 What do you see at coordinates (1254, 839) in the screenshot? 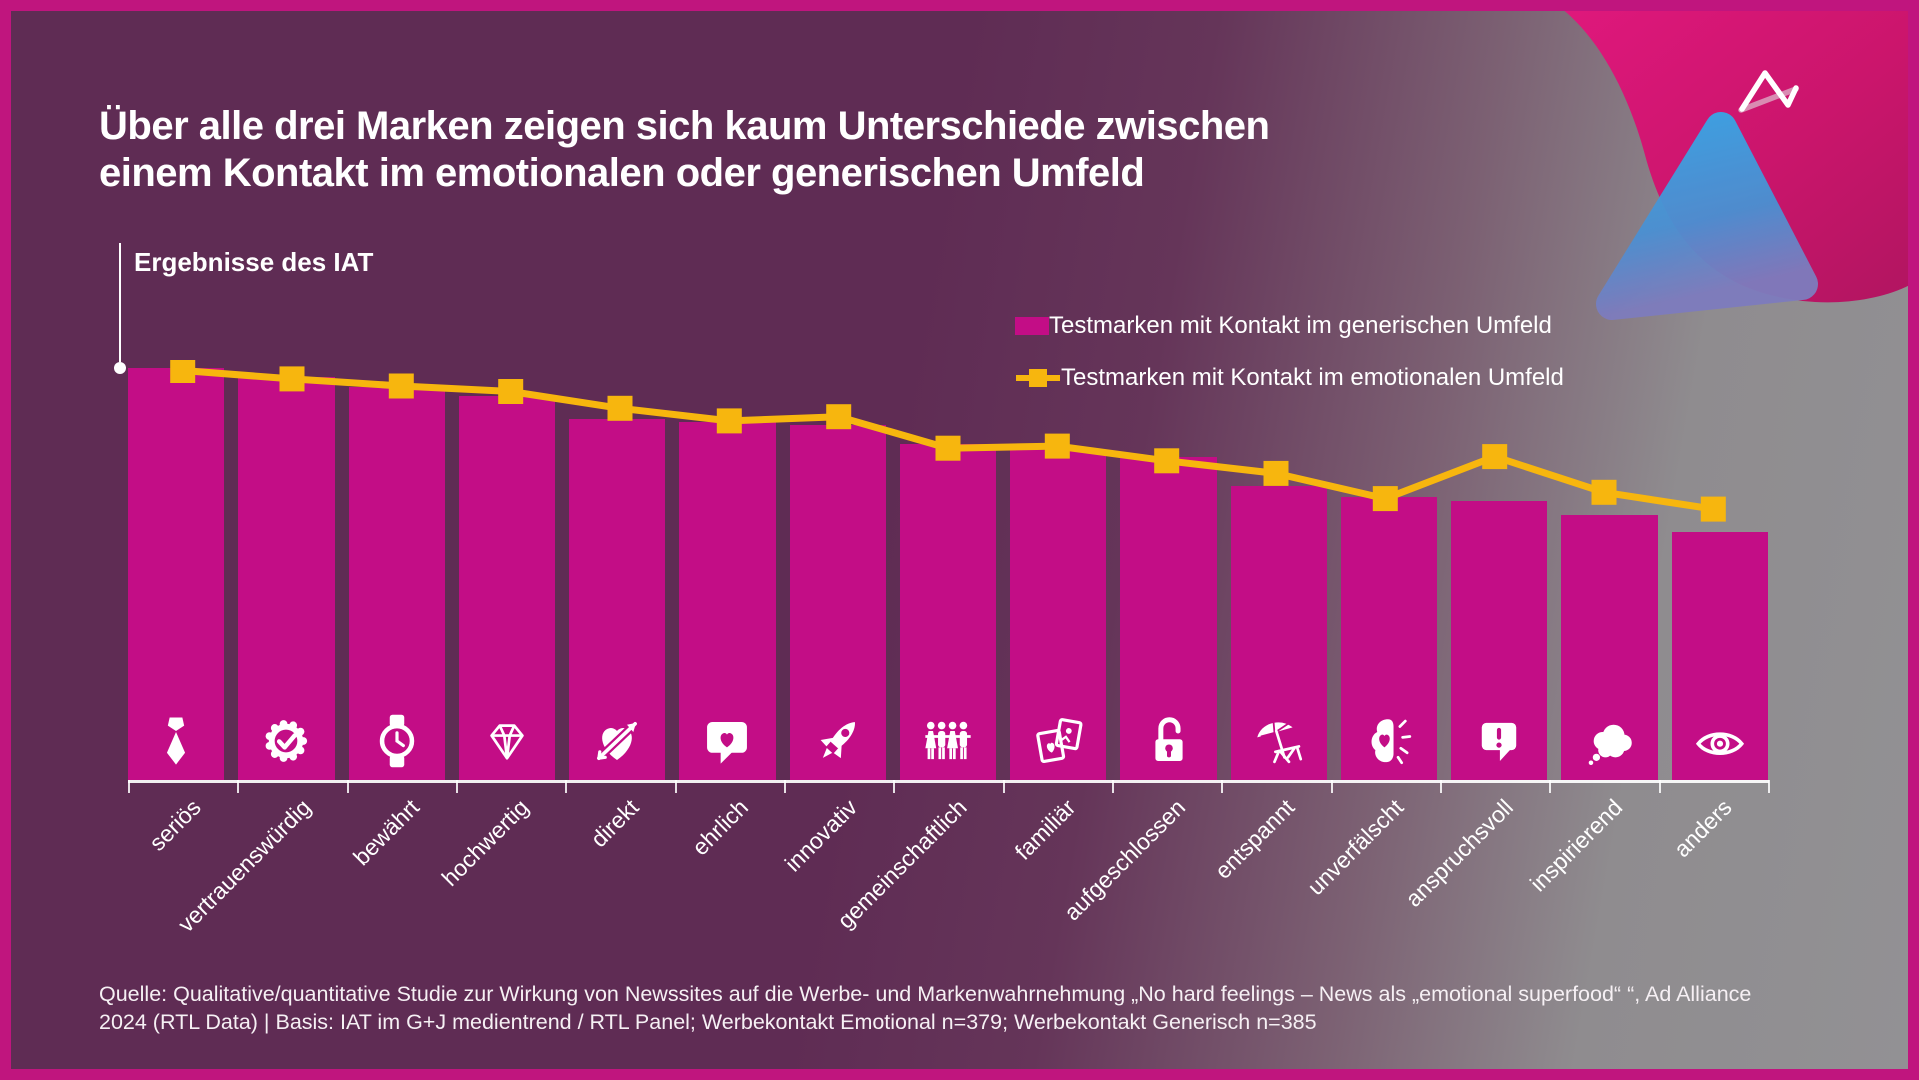
I see `category-label: entspannt` at bounding box center [1254, 839].